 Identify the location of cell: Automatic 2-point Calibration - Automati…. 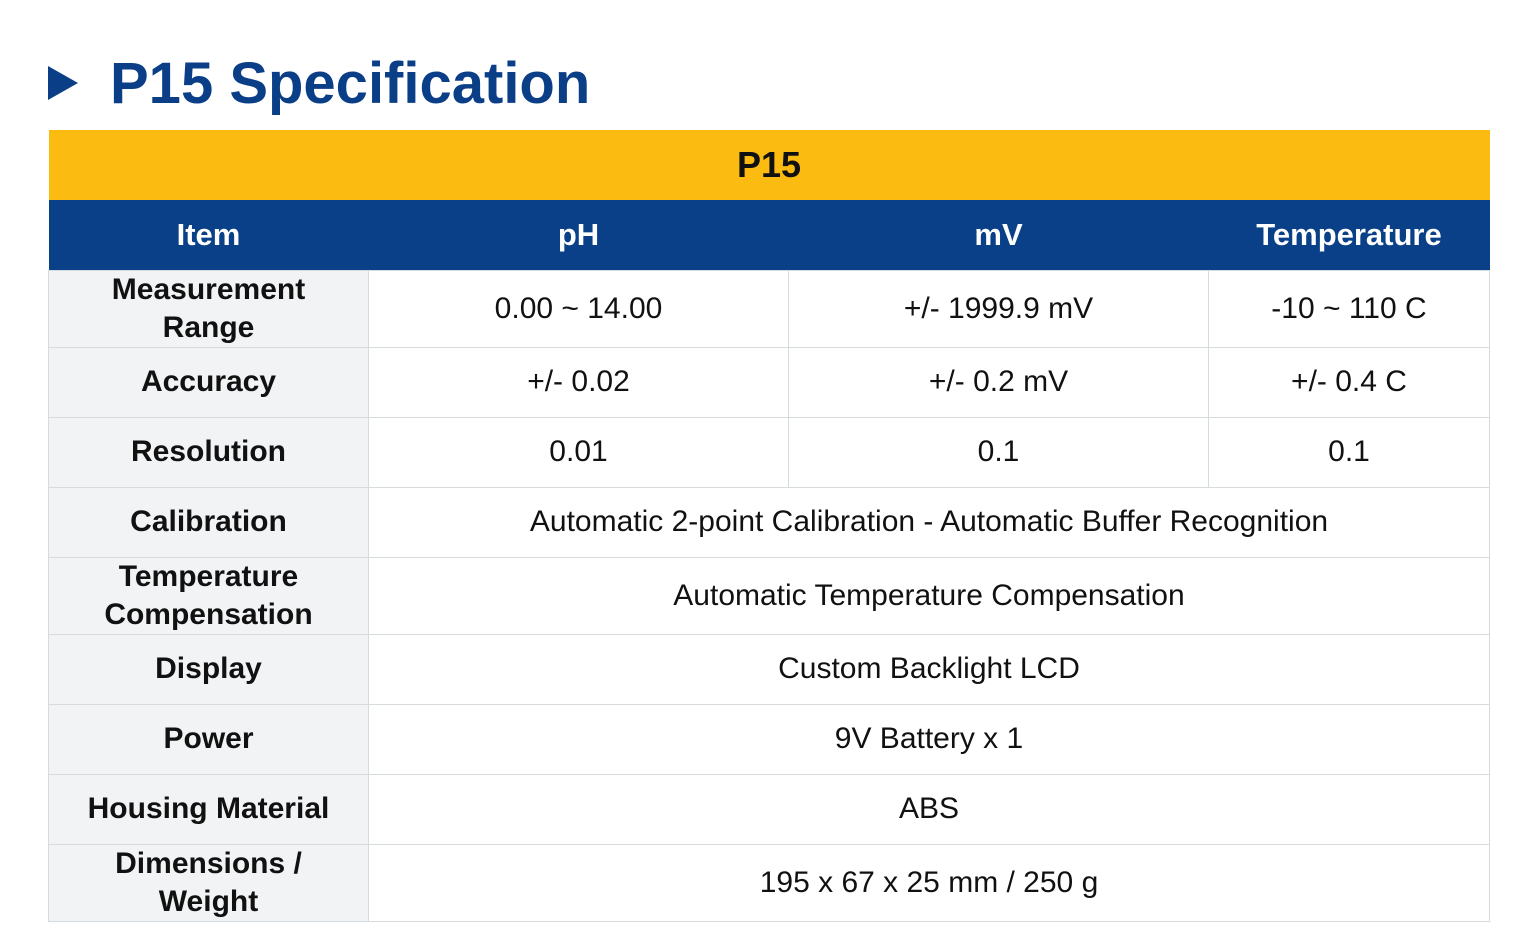
(929, 522).